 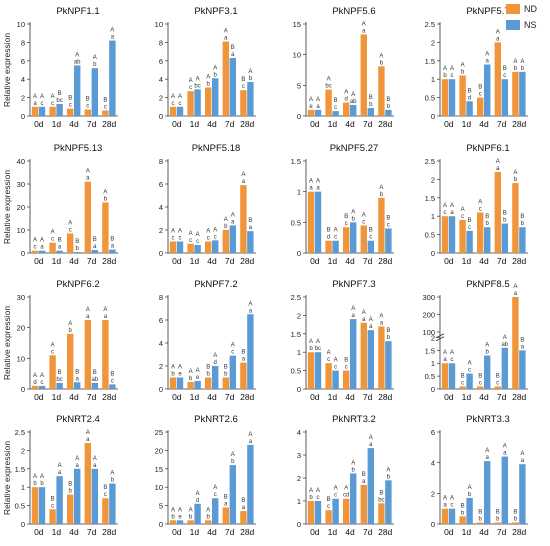 What do you see at coordinates (296, 297) in the screenshot?
I see `y-tick-label: 2.5` at bounding box center [296, 297].